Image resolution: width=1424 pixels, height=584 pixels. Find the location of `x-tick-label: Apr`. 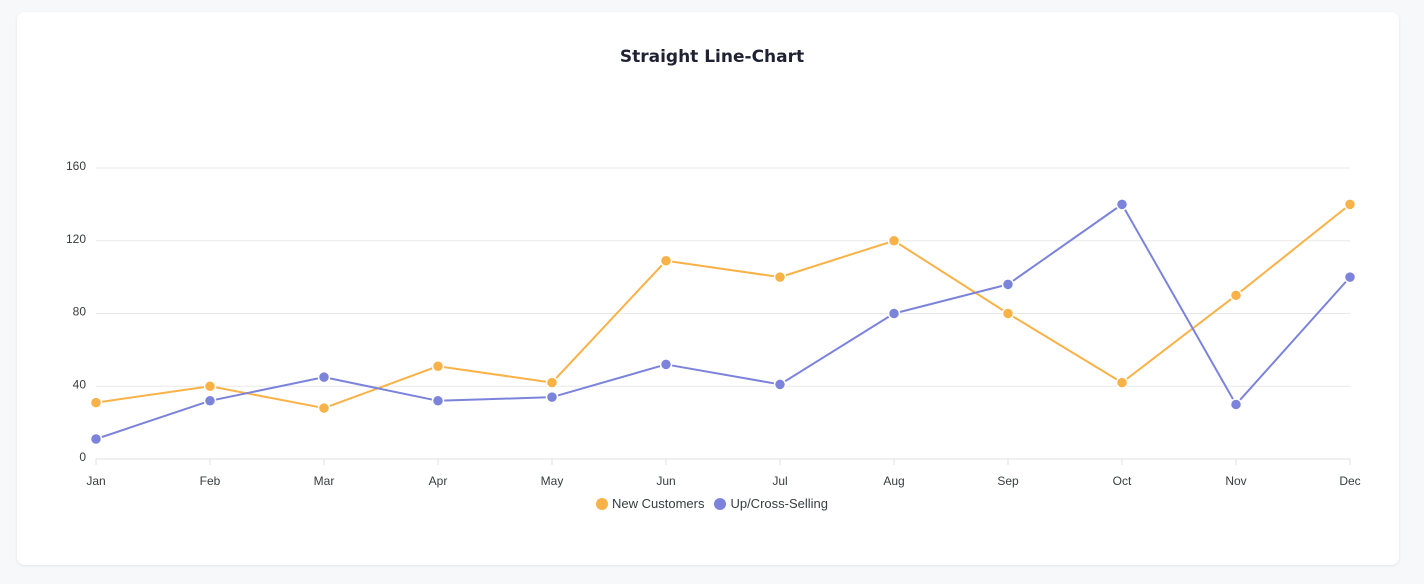

x-tick-label: Apr is located at coordinates (438, 481).